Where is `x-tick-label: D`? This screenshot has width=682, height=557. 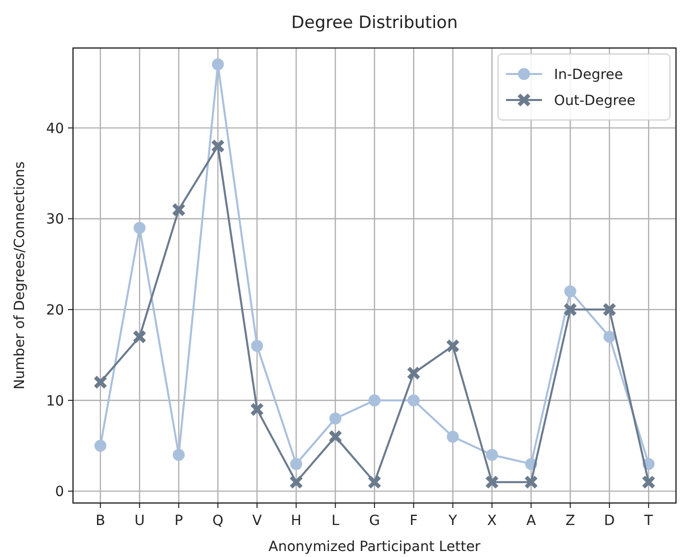
x-tick-label: D is located at coordinates (609, 521).